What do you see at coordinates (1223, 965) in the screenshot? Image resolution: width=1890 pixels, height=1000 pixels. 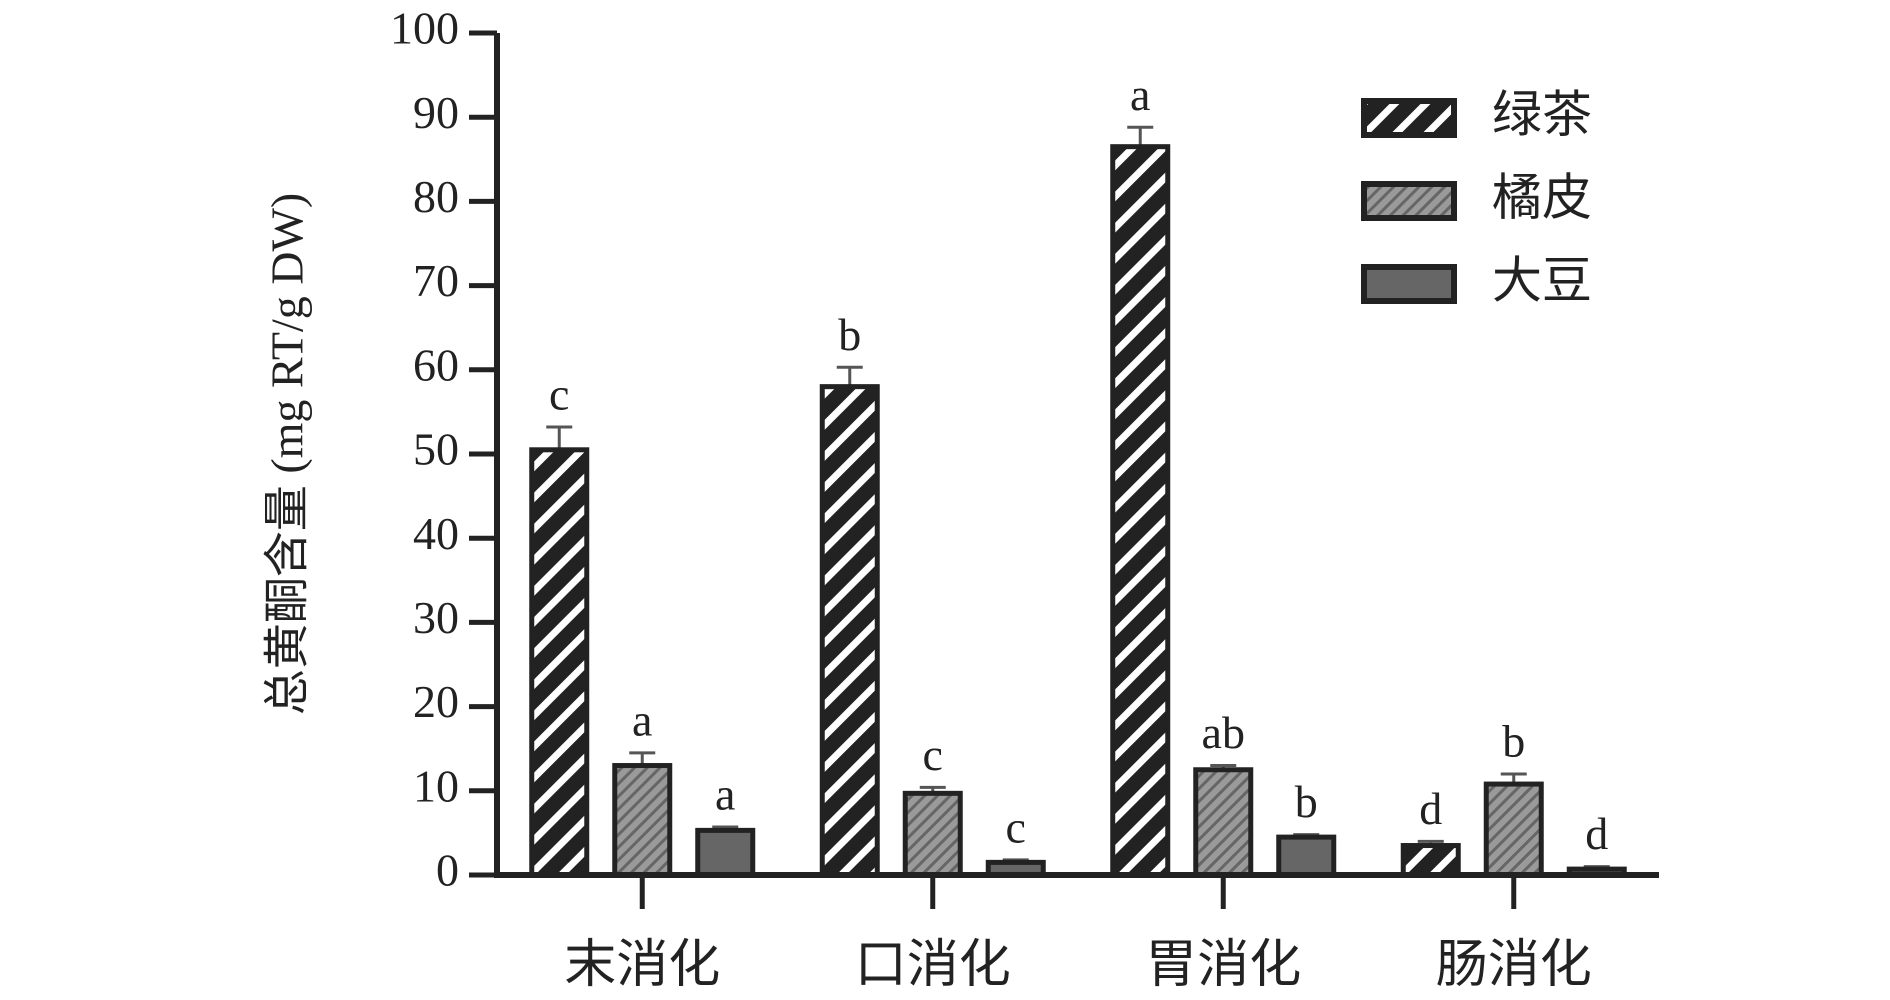 I see `x-tick-label: 胃消化` at bounding box center [1223, 965].